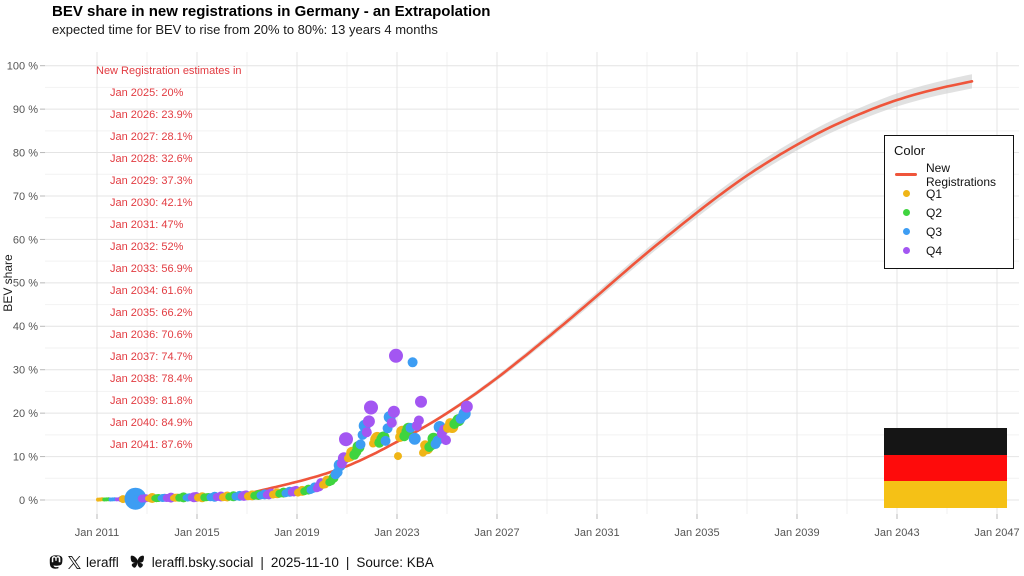 Image resolution: width=1024 pixels, height=576 pixels. What do you see at coordinates (945, 495) in the screenshot?
I see `flag-stripe-gold` at bounding box center [945, 495].